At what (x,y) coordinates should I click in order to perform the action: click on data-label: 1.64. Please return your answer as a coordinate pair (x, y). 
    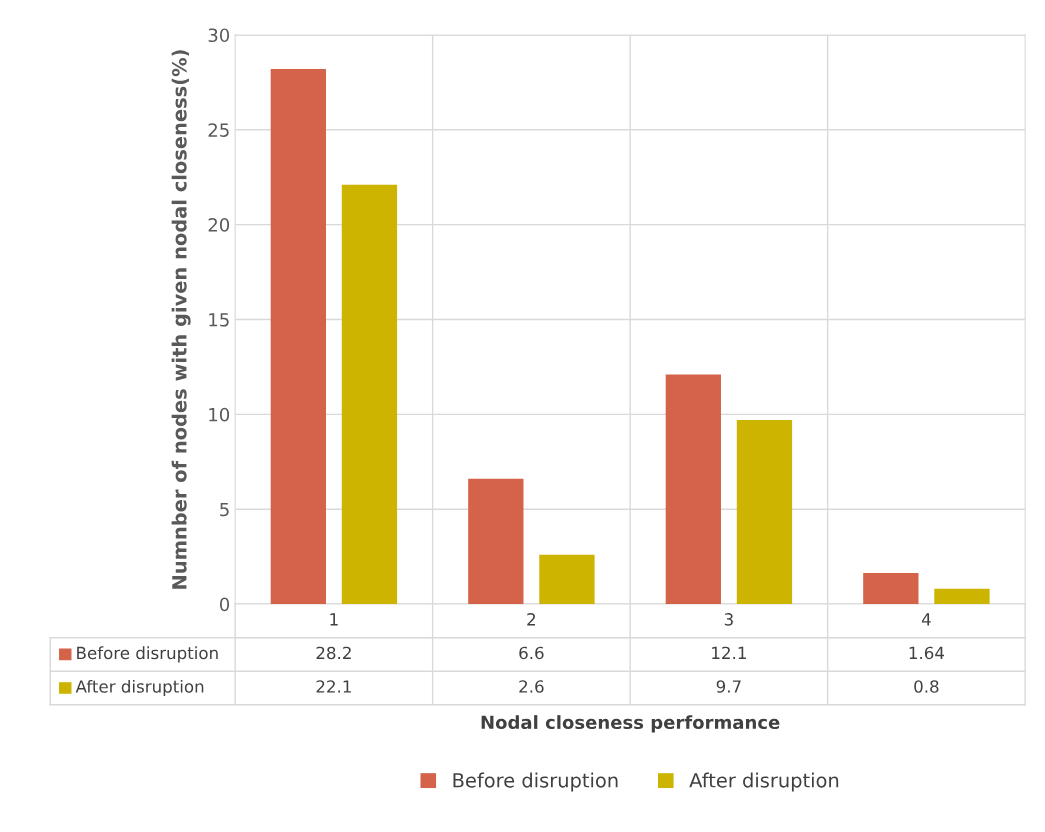
    Looking at the image, I should click on (927, 653).